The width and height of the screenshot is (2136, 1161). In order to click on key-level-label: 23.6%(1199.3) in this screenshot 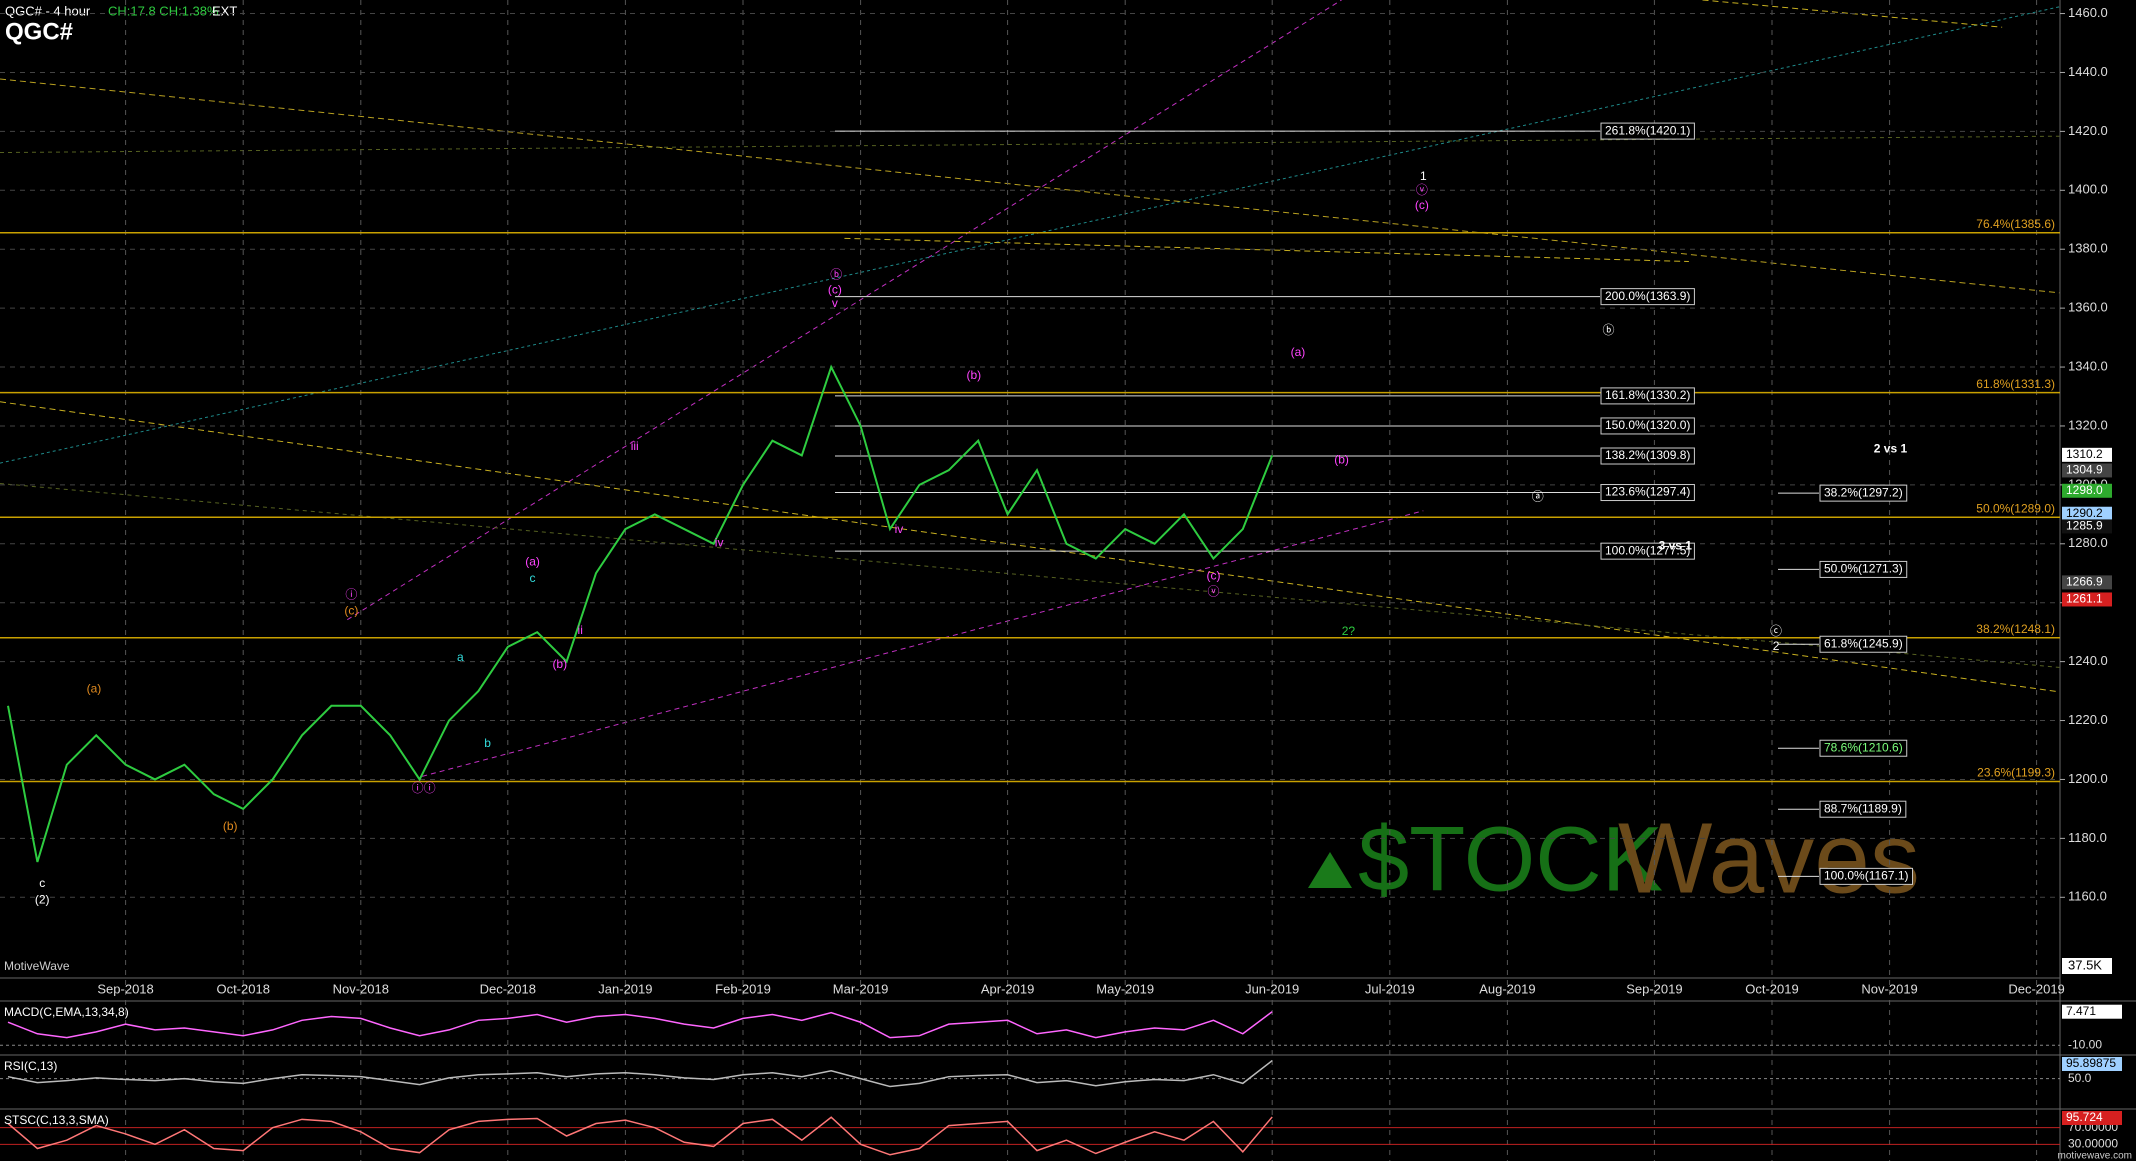, I will do `click(2016, 773)`.